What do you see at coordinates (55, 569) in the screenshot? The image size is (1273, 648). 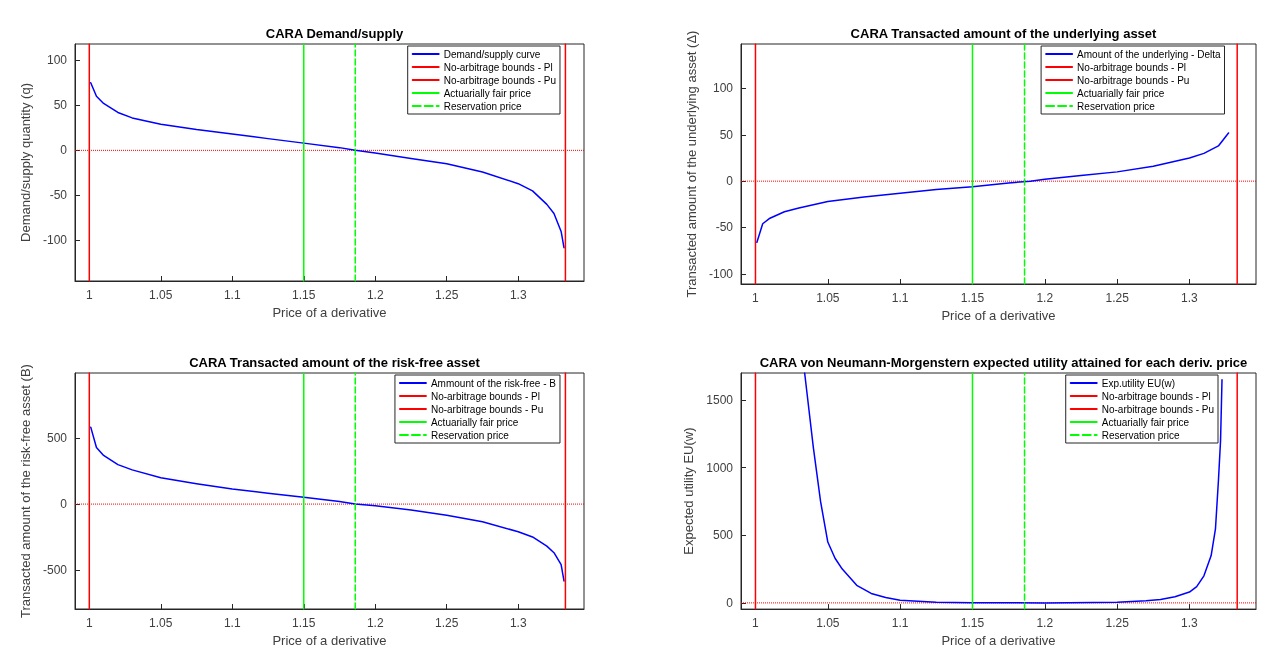 I see `y-tick-label: -500` at bounding box center [55, 569].